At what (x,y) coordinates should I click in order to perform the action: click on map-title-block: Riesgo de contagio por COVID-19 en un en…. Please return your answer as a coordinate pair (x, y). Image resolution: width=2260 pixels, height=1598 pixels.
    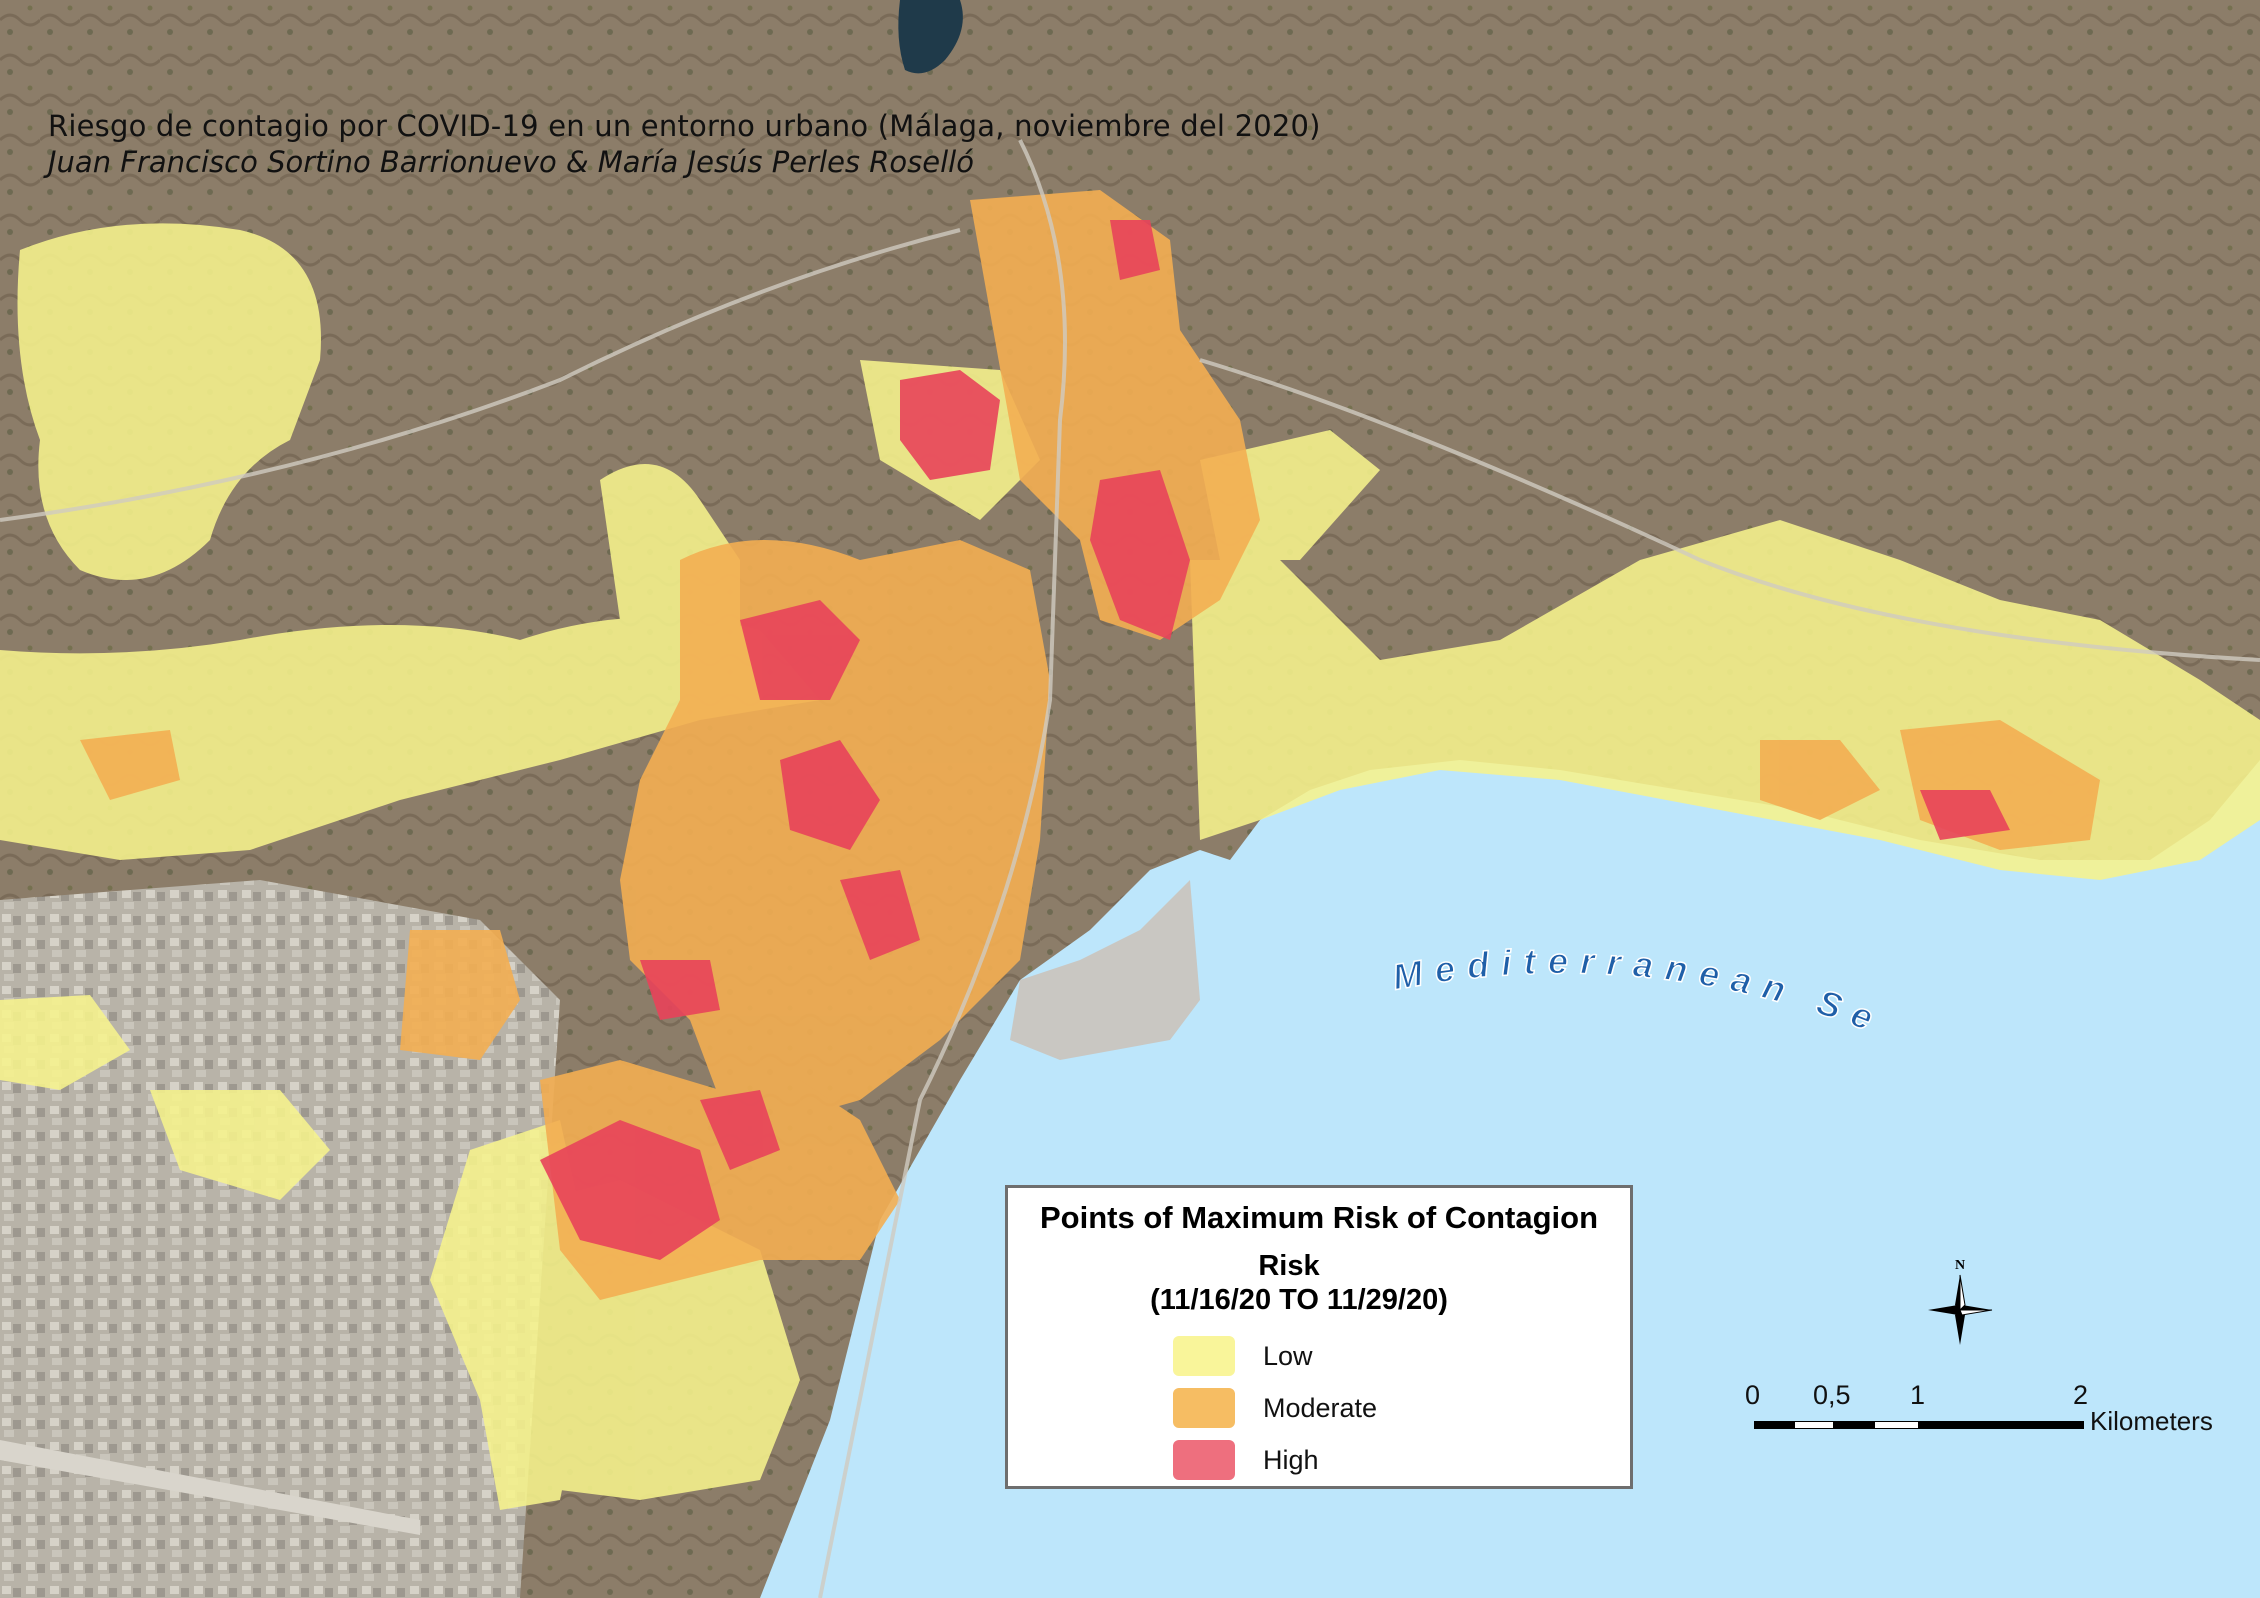
    Looking at the image, I should click on (684, 144).